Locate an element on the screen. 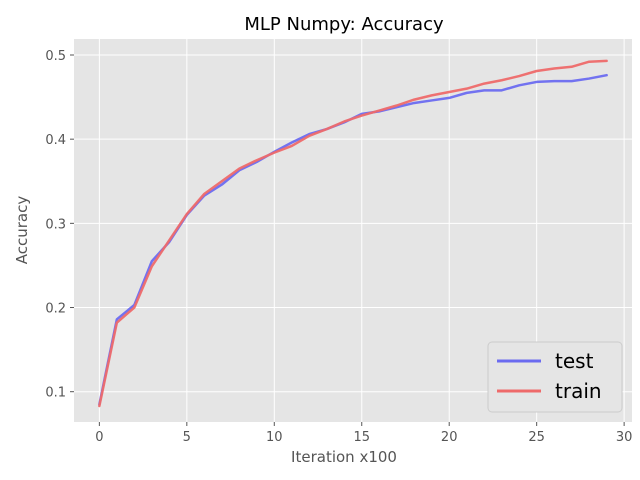 This screenshot has height=480, width=640. x-tick-label: 10 is located at coordinates (274, 437).